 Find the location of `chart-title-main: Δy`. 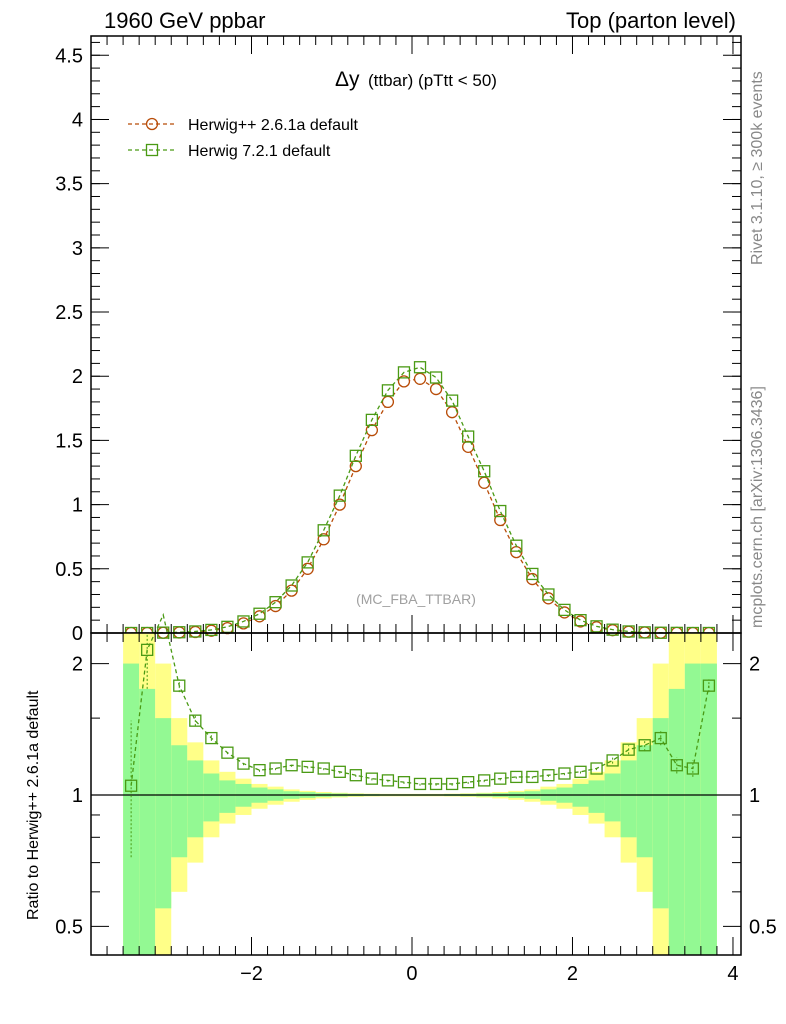

chart-title-main: Δy is located at coordinates (347, 79).